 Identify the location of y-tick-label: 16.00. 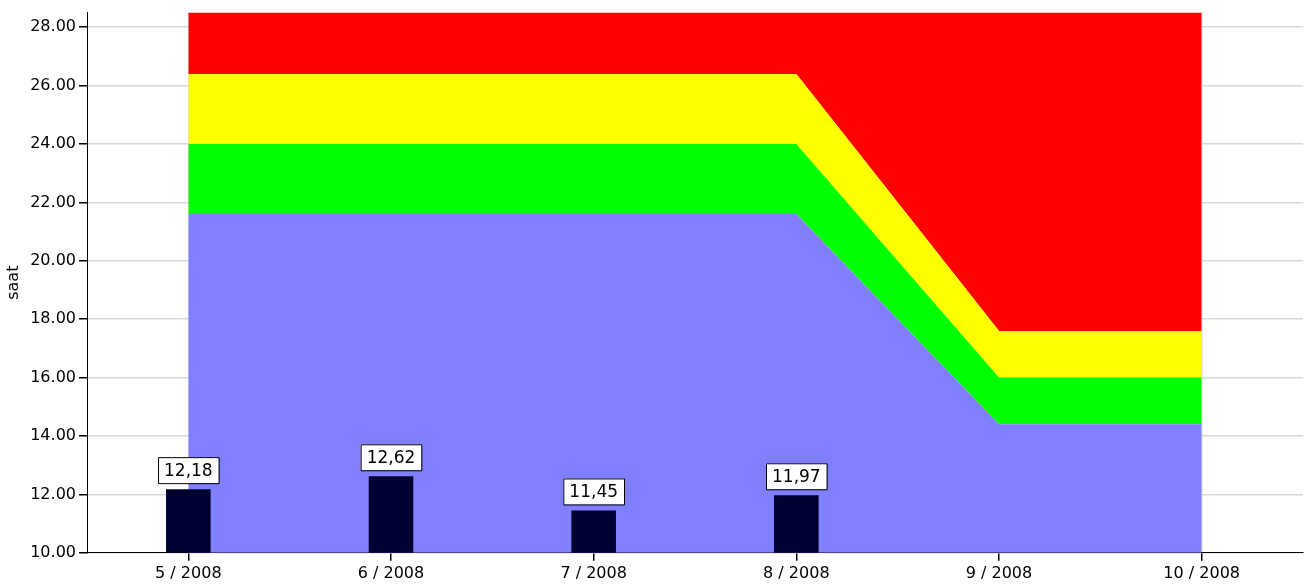
(53, 376).